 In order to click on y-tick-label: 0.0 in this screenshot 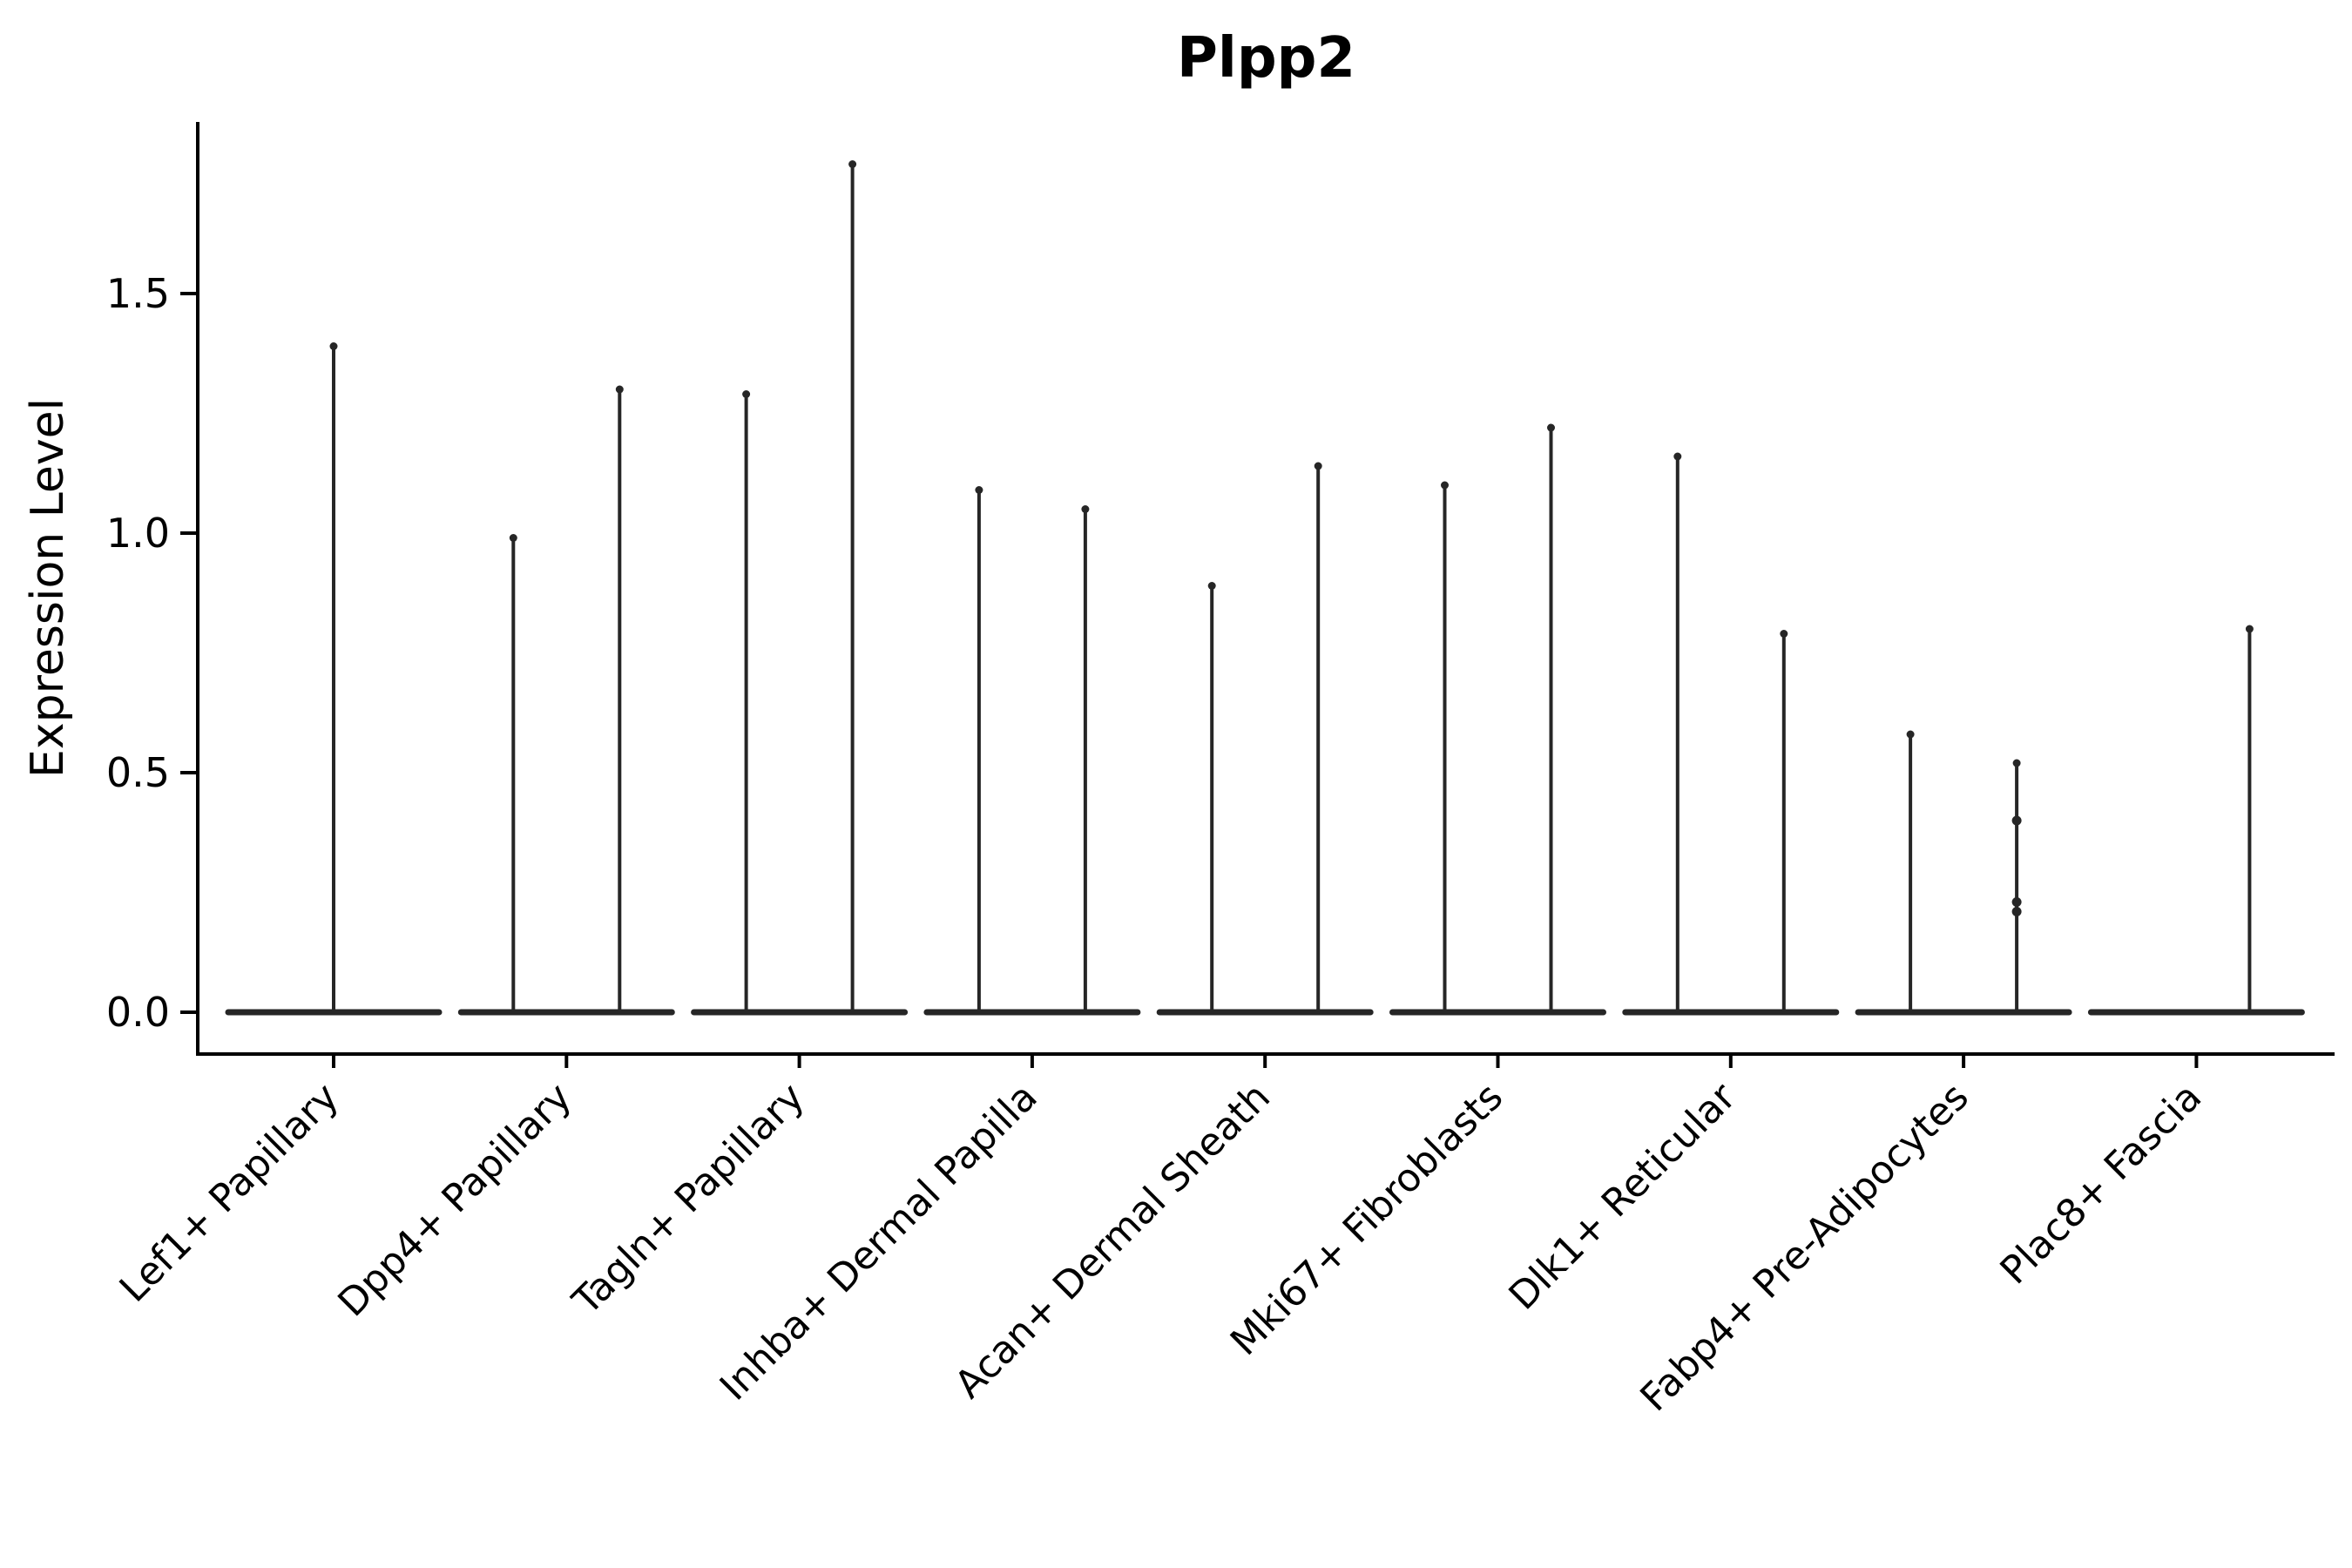, I will do `click(138, 1013)`.